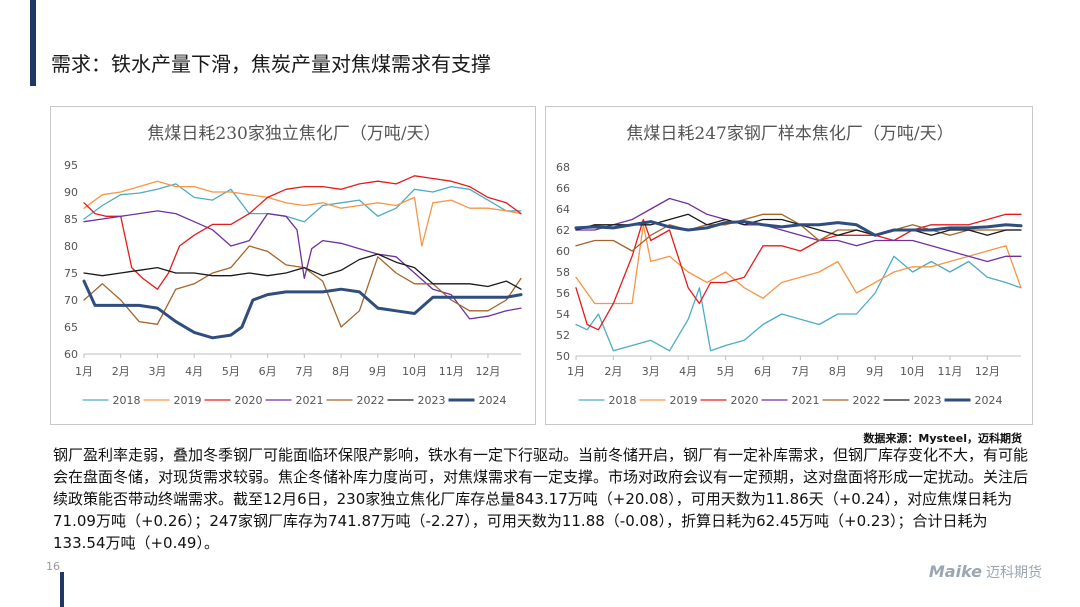 The height and width of the screenshot is (607, 1080). Describe the element at coordinates (563, 230) in the screenshot. I see `y-tick-label: 62` at that location.